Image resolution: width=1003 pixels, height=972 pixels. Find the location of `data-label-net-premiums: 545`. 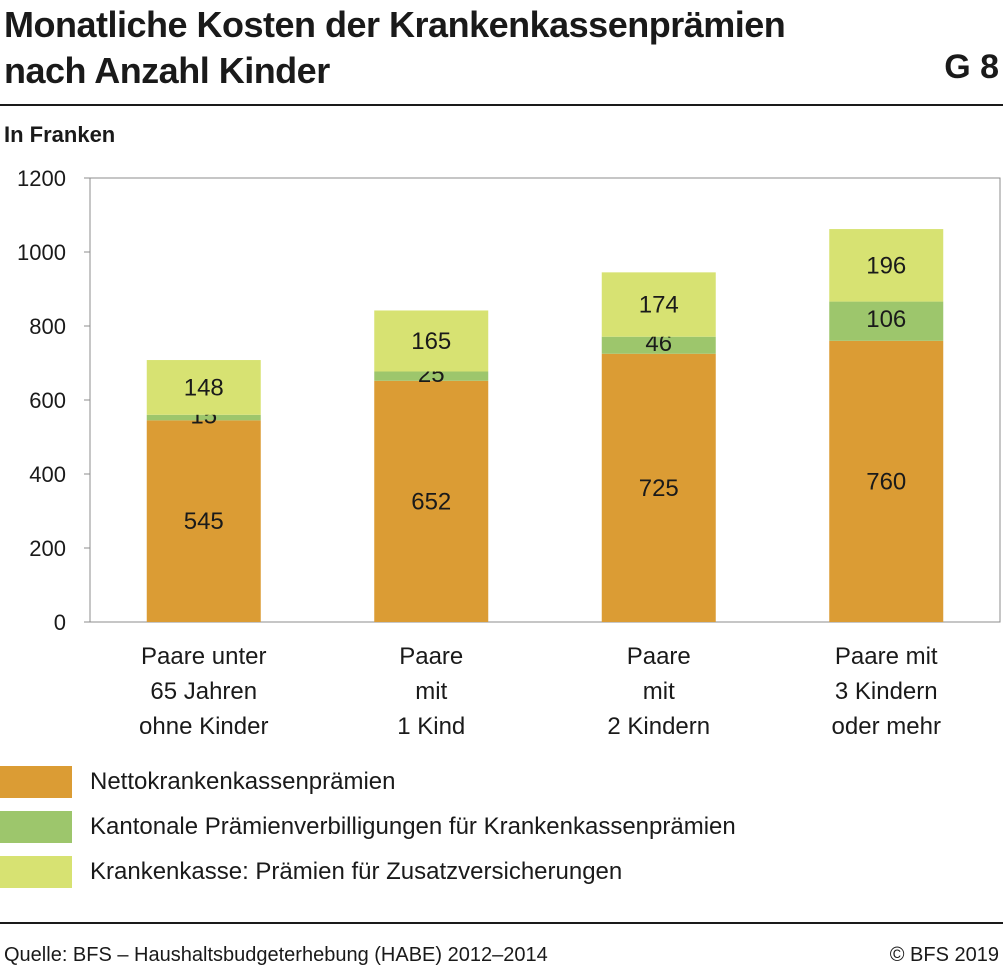

data-label-net-premiums: 545 is located at coordinates (204, 521).